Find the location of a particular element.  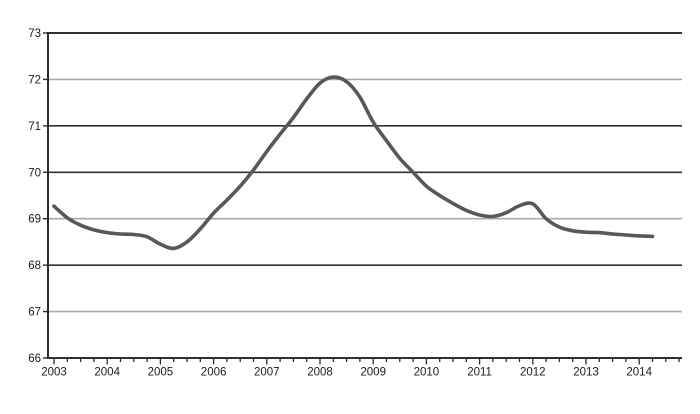

x-axis-tick-label: 2013 is located at coordinates (586, 373).